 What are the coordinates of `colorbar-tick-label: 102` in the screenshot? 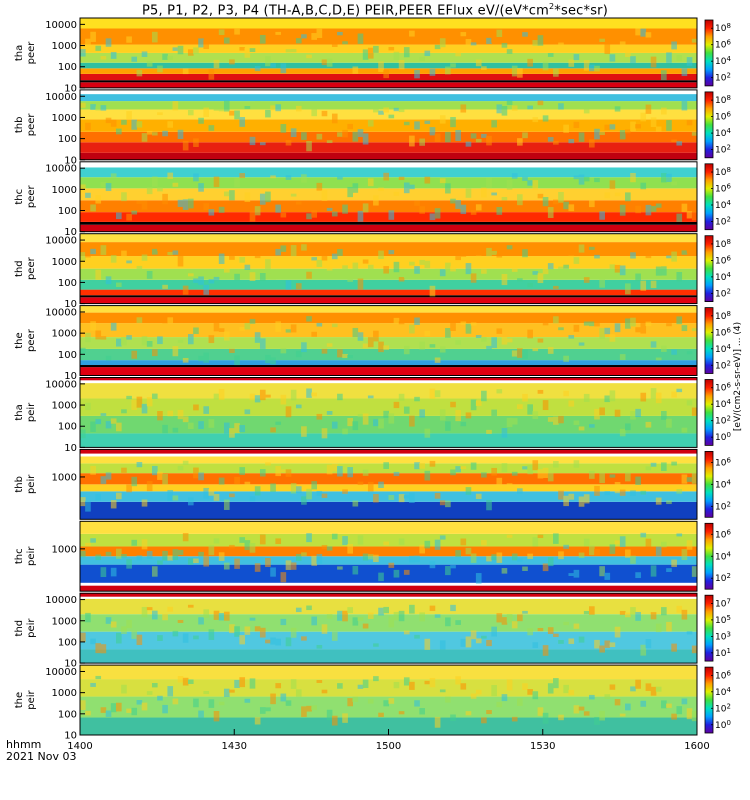 It's located at (723, 578).